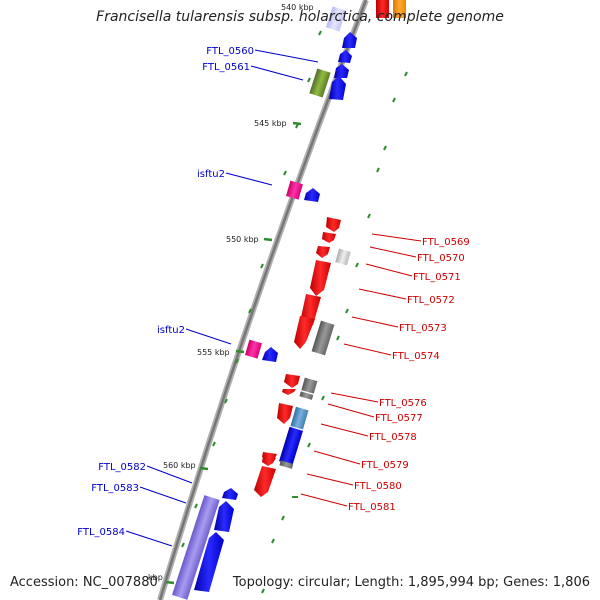 Image resolution: width=600 pixels, height=600 pixels. Describe the element at coordinates (382, 9) in the screenshot. I see `gene-feature-top-red` at that location.